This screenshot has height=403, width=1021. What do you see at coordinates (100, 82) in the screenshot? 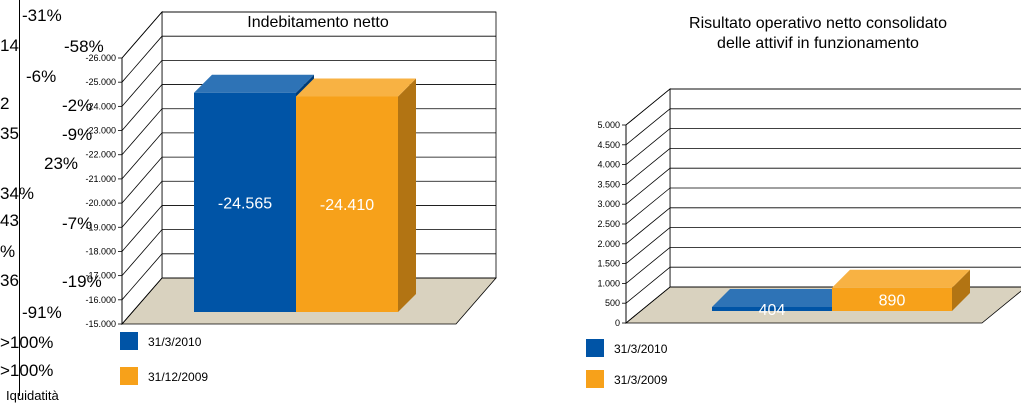
I see `y-tick-label: -25.000` at bounding box center [100, 82].